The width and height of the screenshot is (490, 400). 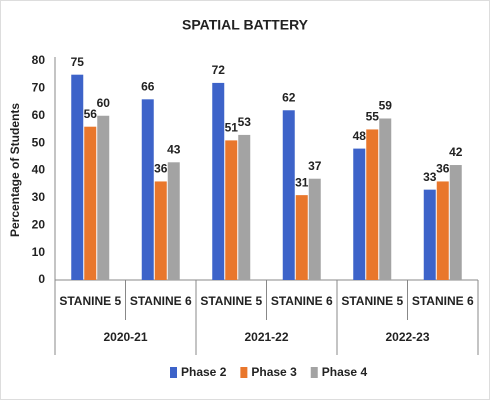 I want to click on y-axis-title: Percentage of Students, so click(x=15, y=170).